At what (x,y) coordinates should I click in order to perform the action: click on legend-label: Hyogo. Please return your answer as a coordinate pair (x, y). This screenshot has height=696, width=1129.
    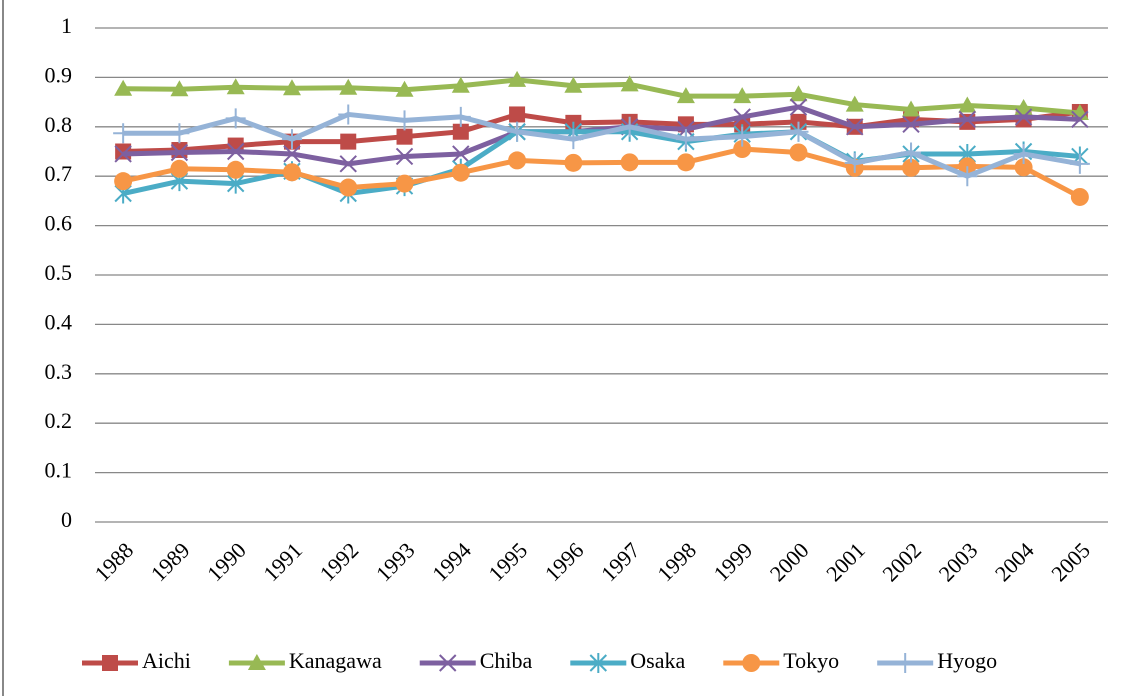
    Looking at the image, I should click on (967, 660).